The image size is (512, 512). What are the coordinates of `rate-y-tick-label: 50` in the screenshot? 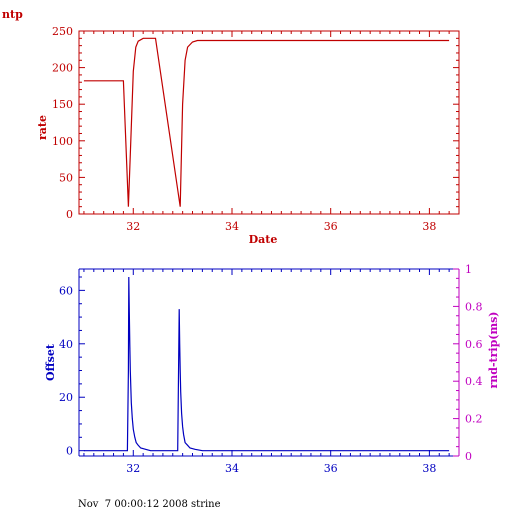 It's located at (66, 177).